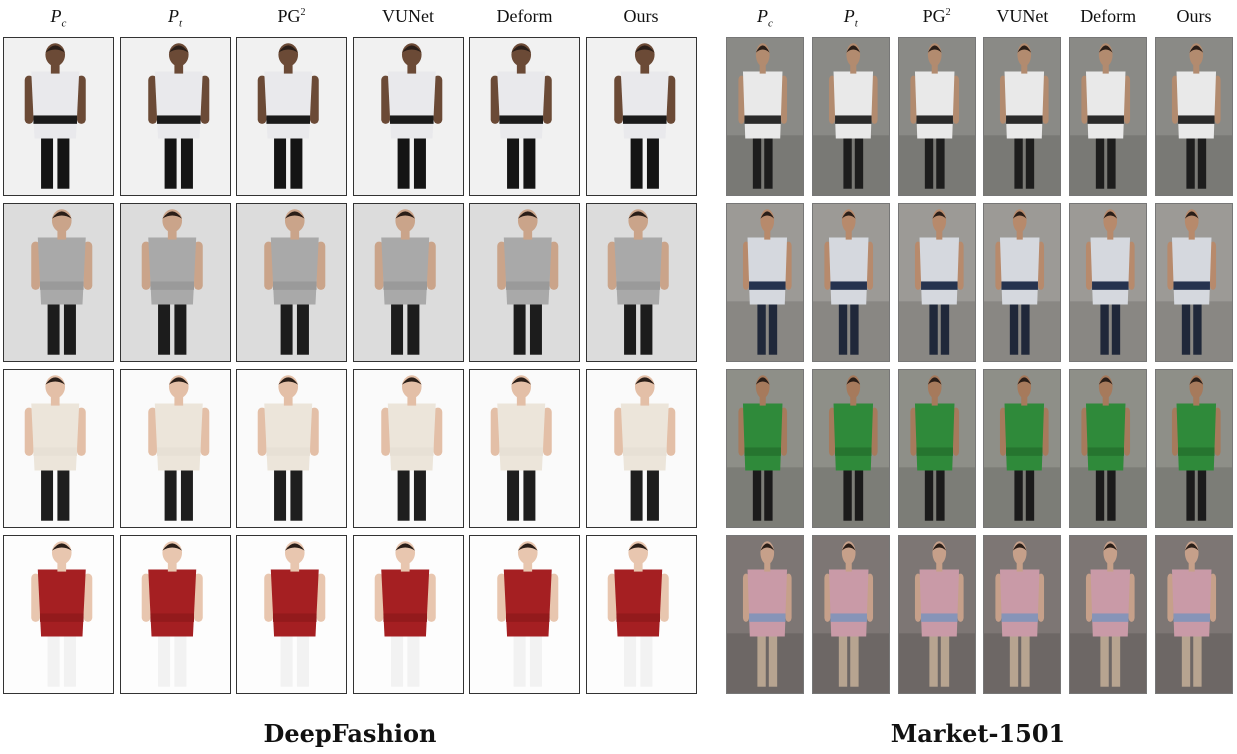  I want to click on mk-col-header-5: Ours, so click(1194, 16).